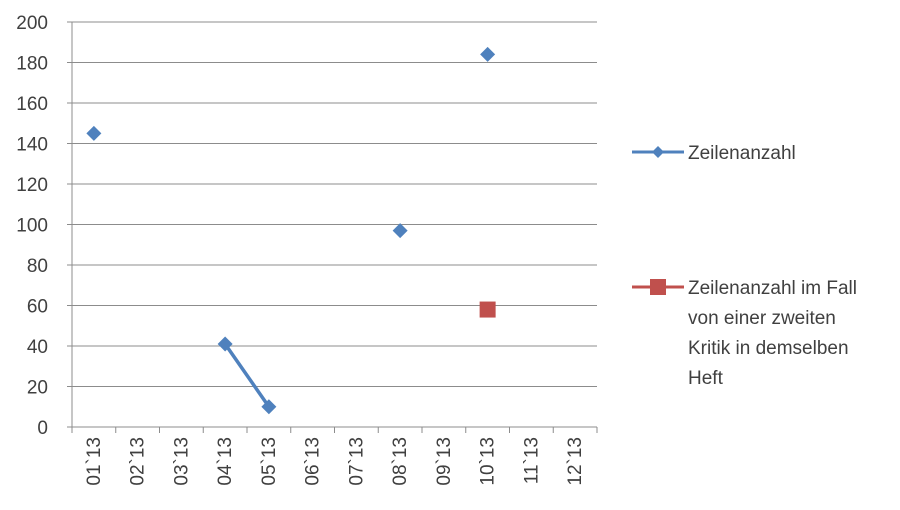 The image size is (900, 510). What do you see at coordinates (772, 288) in the screenshot?
I see `legend-label: Zeilenanzahl im Fall` at bounding box center [772, 288].